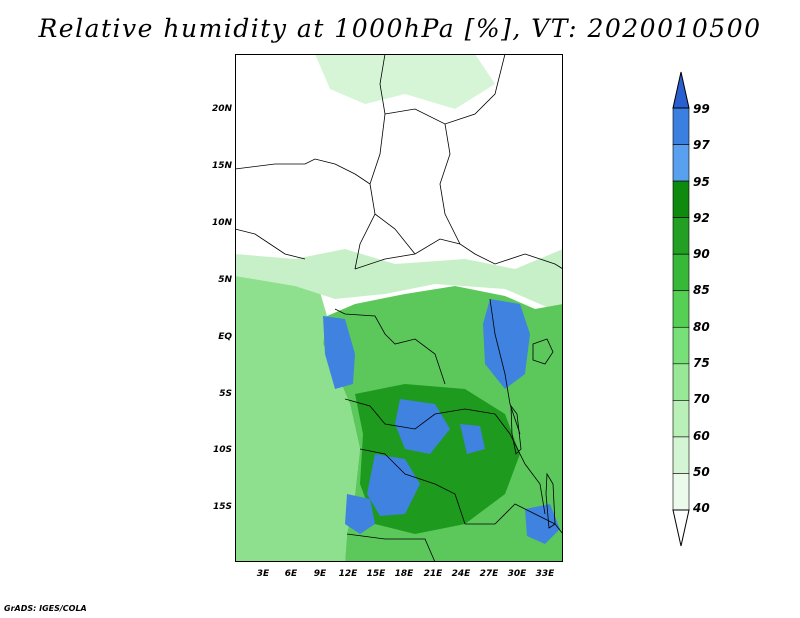 This screenshot has width=800, height=618. I want to click on lon-label-15e: 15E, so click(376, 574).